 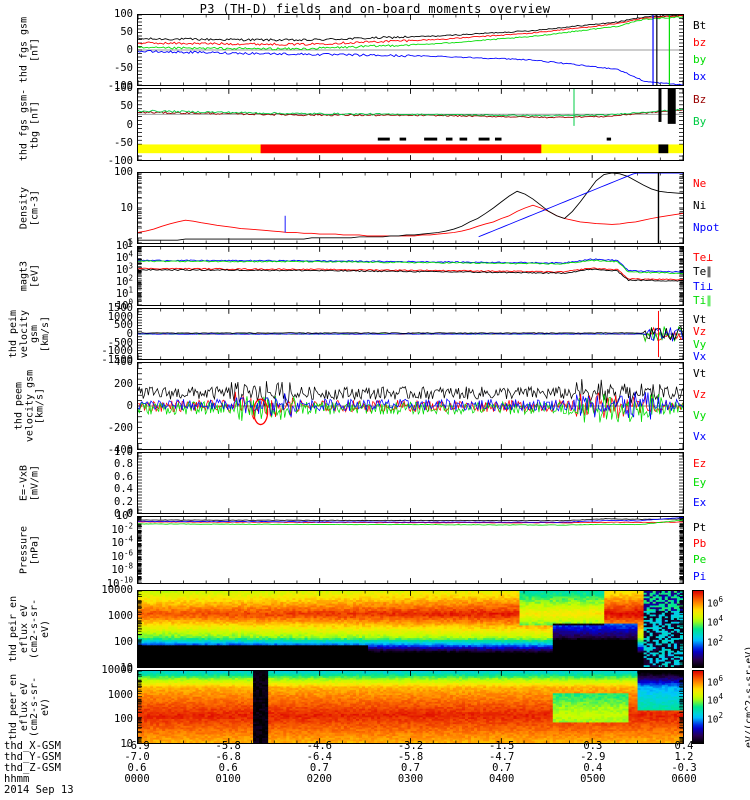 What do you see at coordinates (410, 276) in the screenshot?
I see `panel-magt3` at bounding box center [410, 276].